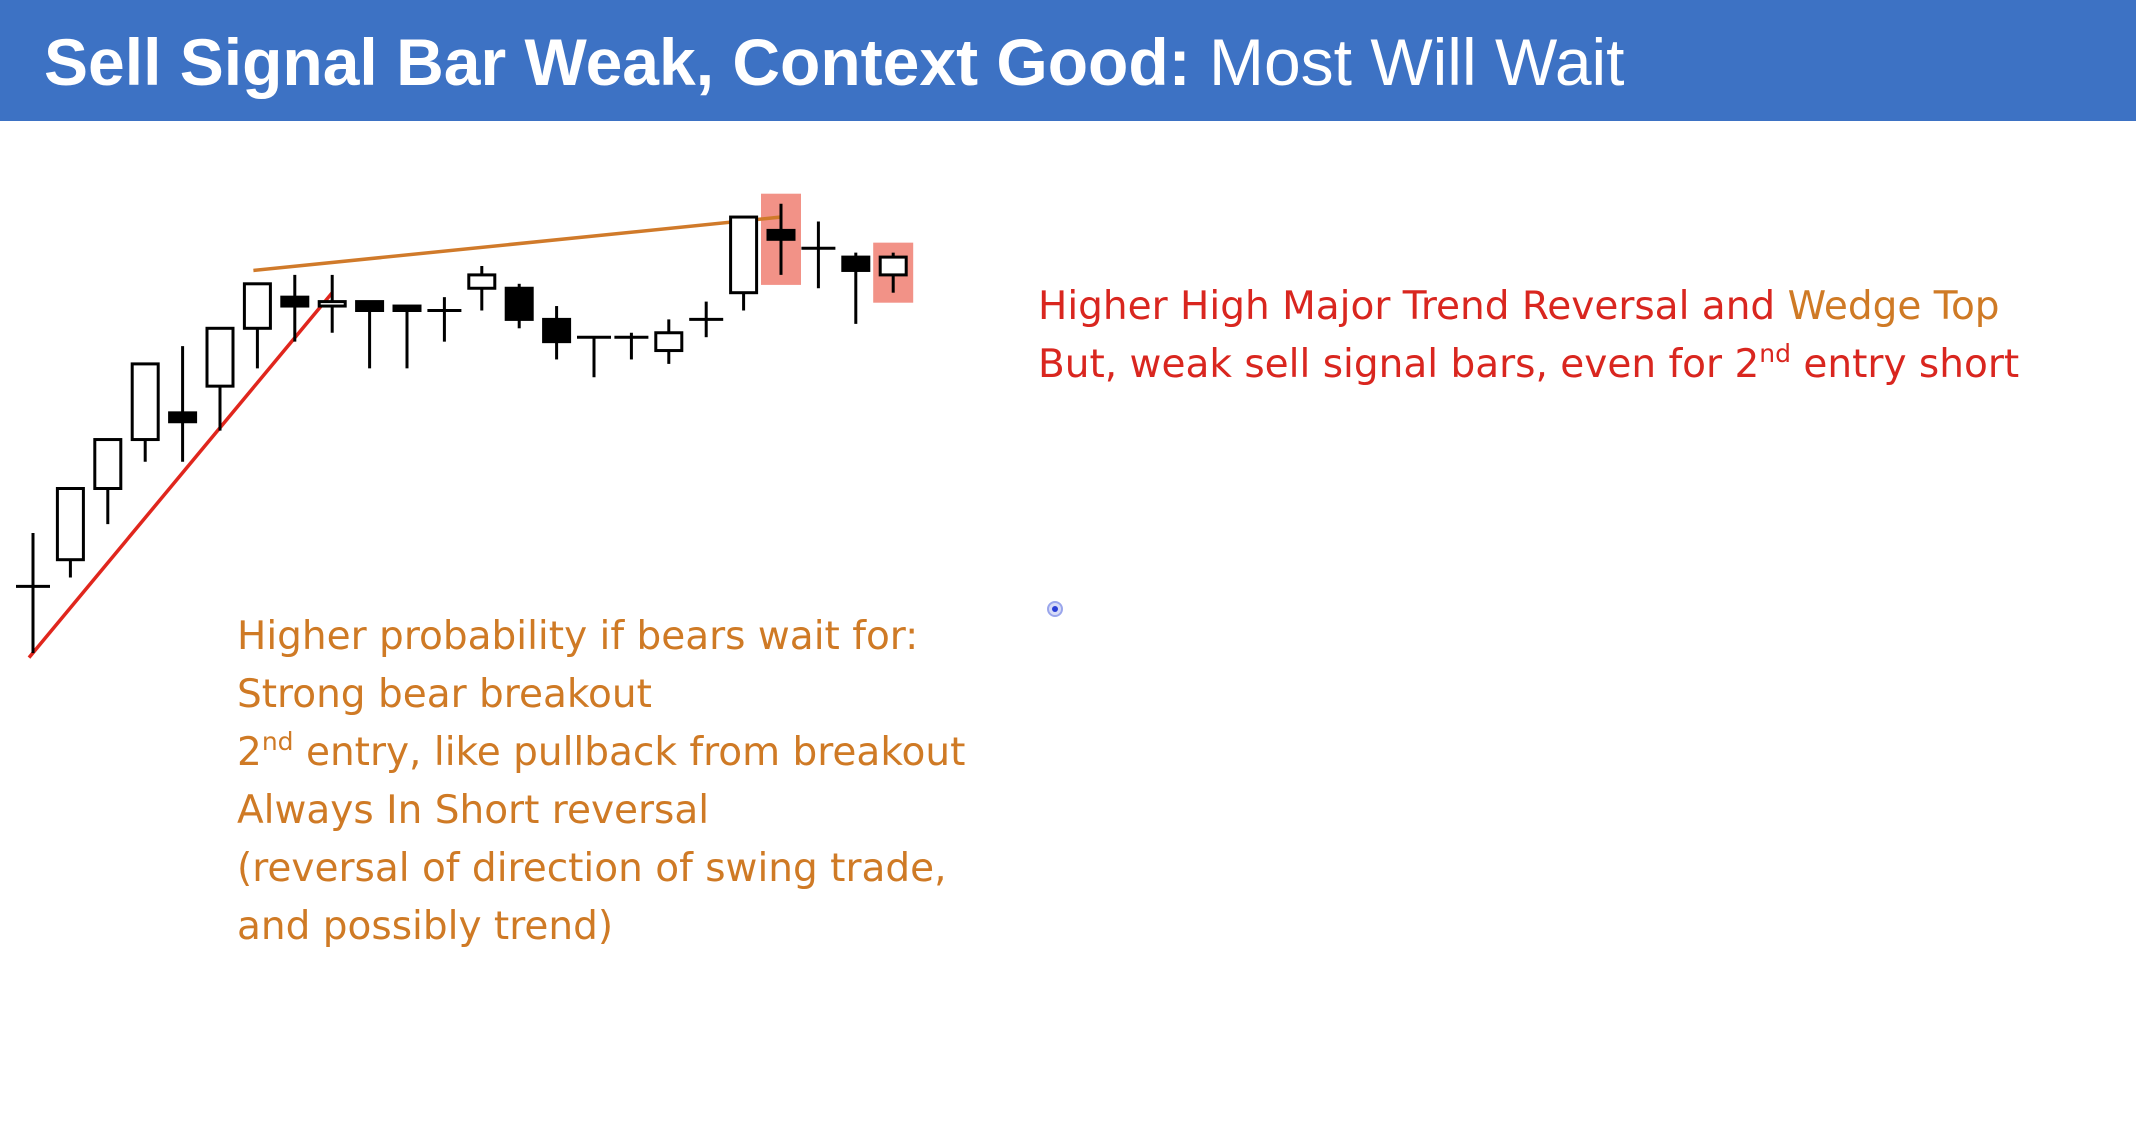  Describe the element at coordinates (1893, 306) in the screenshot. I see `wedge-top-text: Wedge Top` at that location.